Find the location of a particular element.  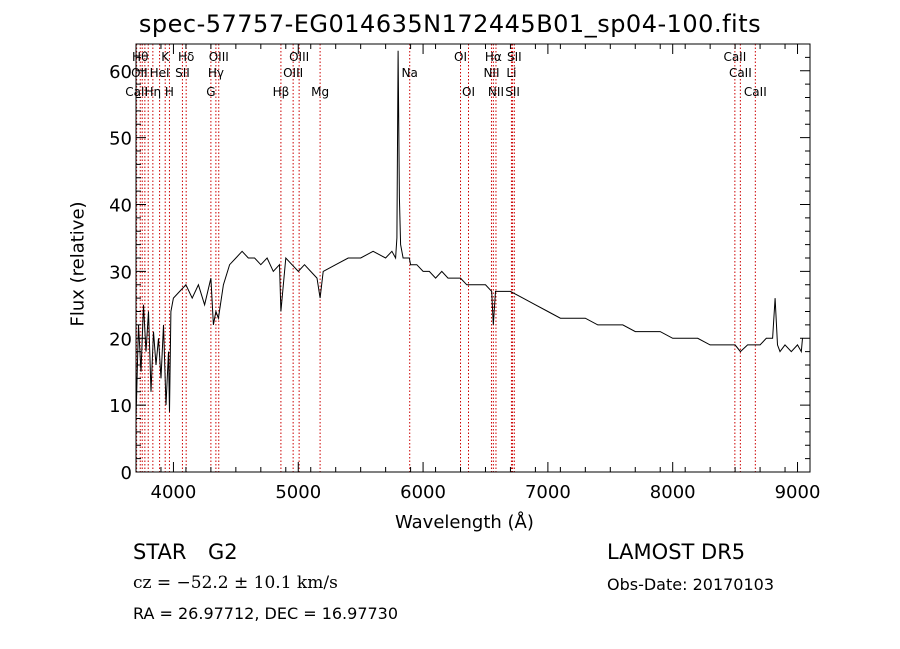

y-axis-label: Flux (relative) is located at coordinates (78, 264).